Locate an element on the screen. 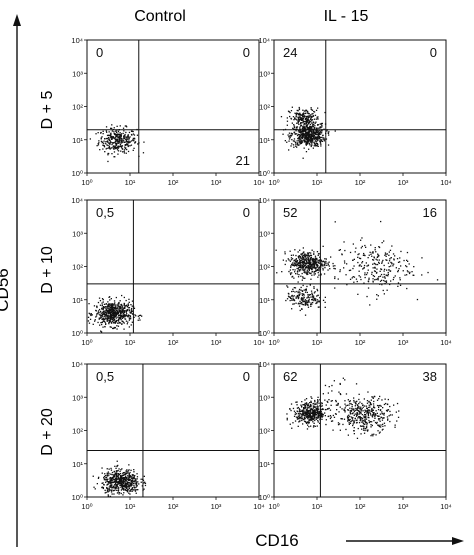  x-tick-label: 10⁴ is located at coordinates (446, 342).